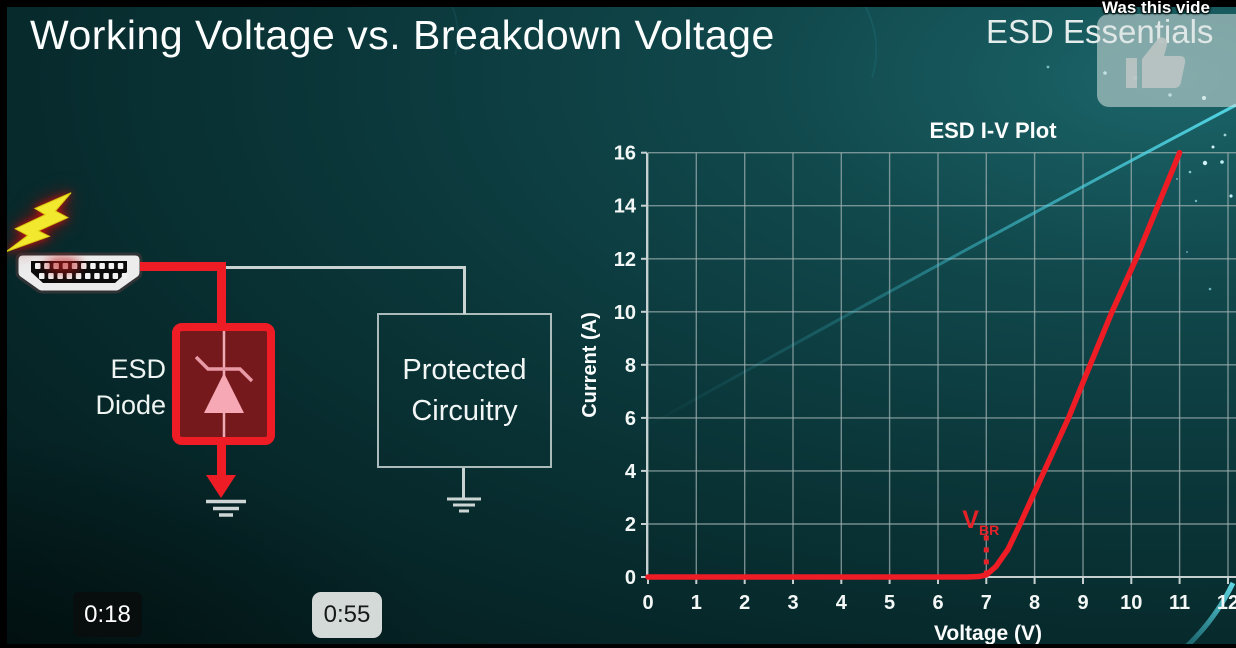 This screenshot has width=1236, height=648. I want to click on svg-text: 11, so click(1179, 603).